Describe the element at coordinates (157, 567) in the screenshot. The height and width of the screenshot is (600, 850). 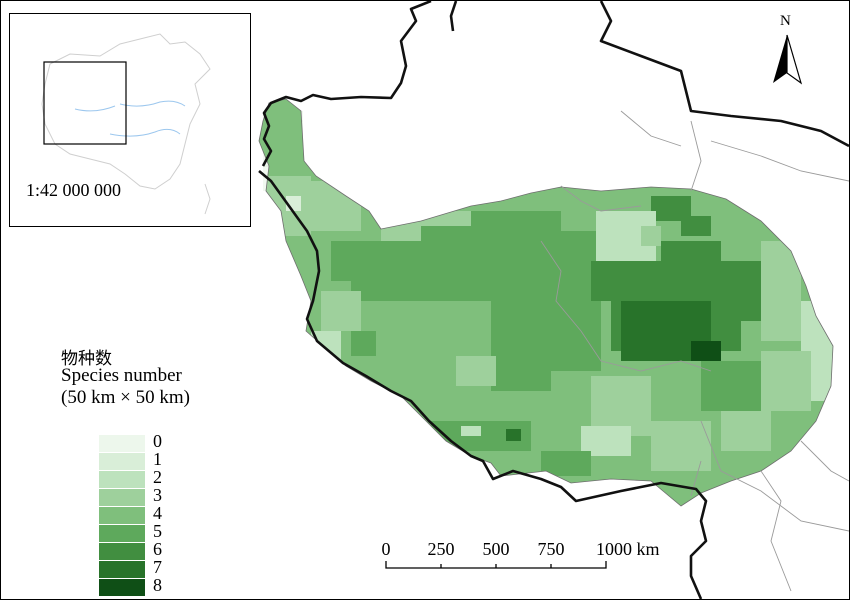
I see `legend-label: 7` at that location.